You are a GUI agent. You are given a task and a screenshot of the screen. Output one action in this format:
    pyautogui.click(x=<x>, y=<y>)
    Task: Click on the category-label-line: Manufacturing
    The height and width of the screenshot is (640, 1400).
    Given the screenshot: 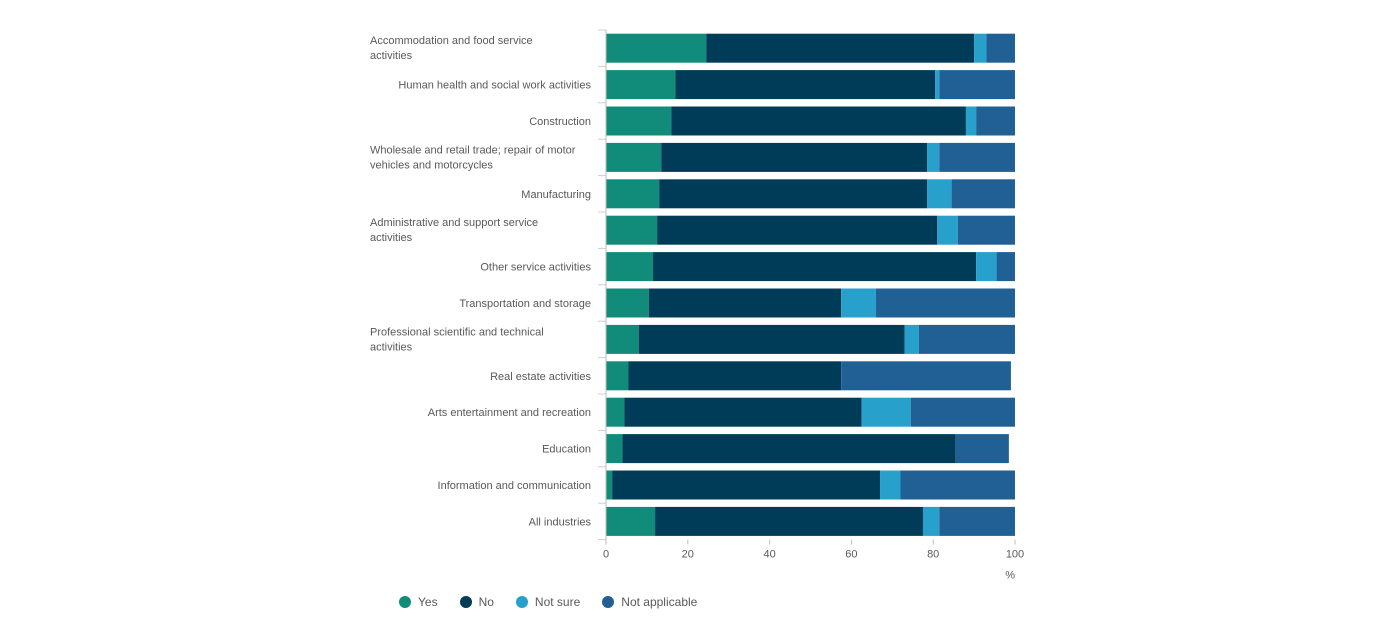 What is the action you would take?
    pyautogui.click(x=556, y=195)
    